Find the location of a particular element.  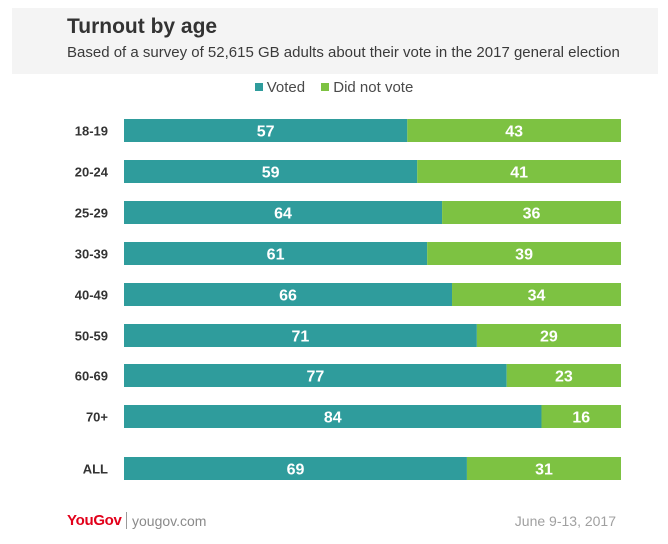

data-label-did-not-vote-30-39: 39 is located at coordinates (524, 255).